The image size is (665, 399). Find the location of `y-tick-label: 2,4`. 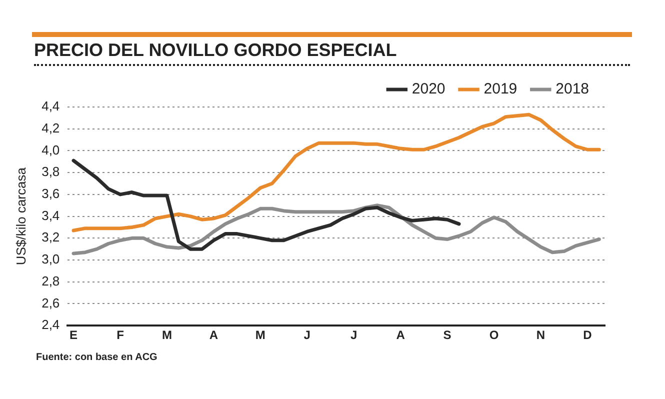

y-tick-label: 2,4 is located at coordinates (51, 324).